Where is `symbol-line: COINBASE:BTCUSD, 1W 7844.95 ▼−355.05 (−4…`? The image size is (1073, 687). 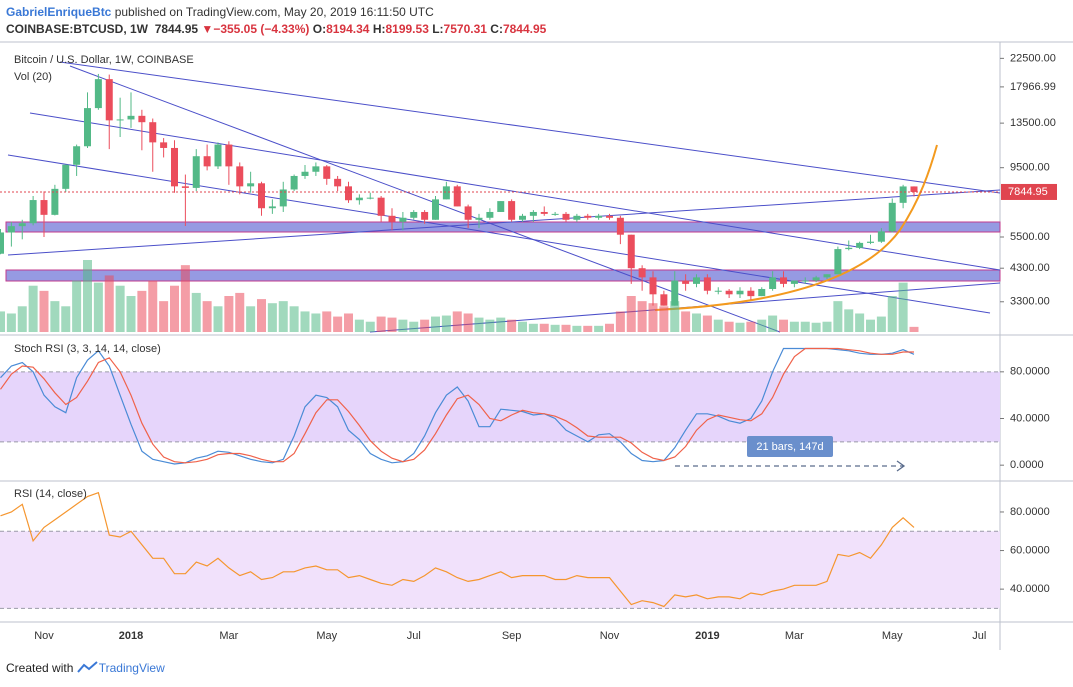 symbol-line: COINBASE:BTCUSD, 1W 7844.95 ▼−355.05 (−4… is located at coordinates (276, 29).